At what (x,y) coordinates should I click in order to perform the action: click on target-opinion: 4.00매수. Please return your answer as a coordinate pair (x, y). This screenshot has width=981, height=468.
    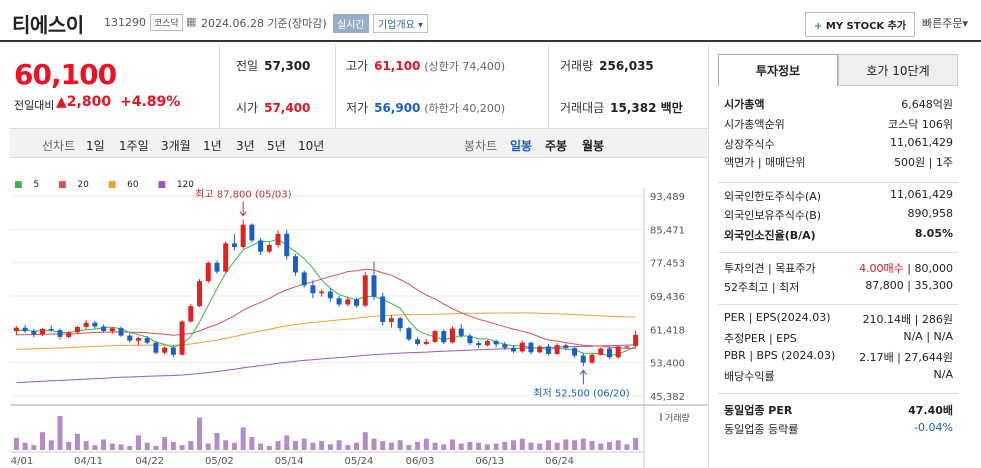
    Looking at the image, I should click on (881, 268).